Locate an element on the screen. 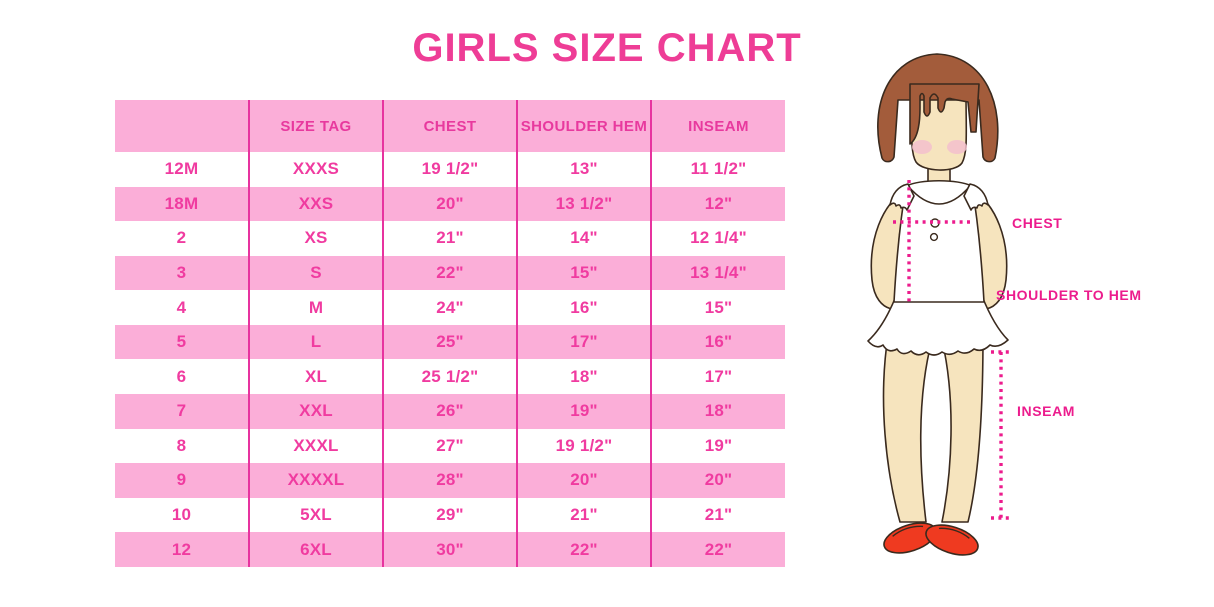 This screenshot has width=1214, height=607. table-cell: 3 is located at coordinates (182, 273).